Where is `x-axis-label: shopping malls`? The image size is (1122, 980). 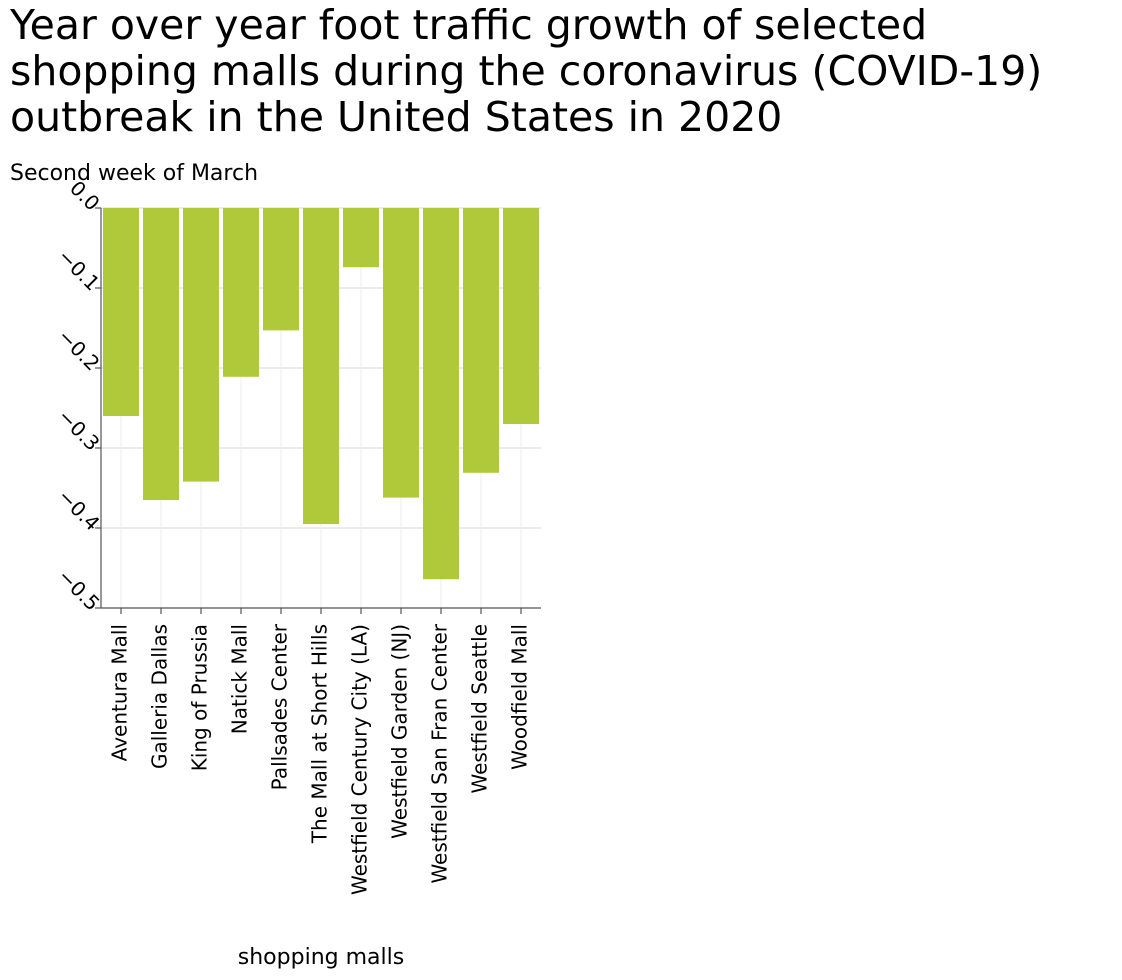
x-axis-label: shopping malls is located at coordinates (321, 957).